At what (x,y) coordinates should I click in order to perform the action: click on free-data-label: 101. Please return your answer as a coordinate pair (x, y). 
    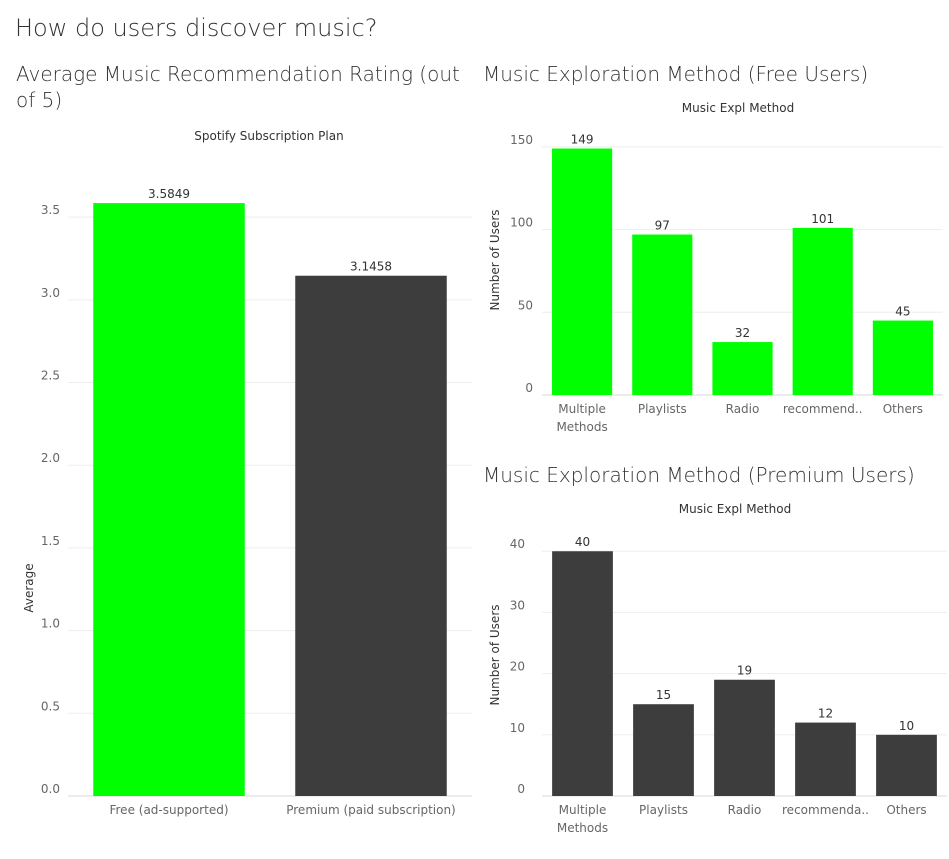
    Looking at the image, I should click on (822, 219).